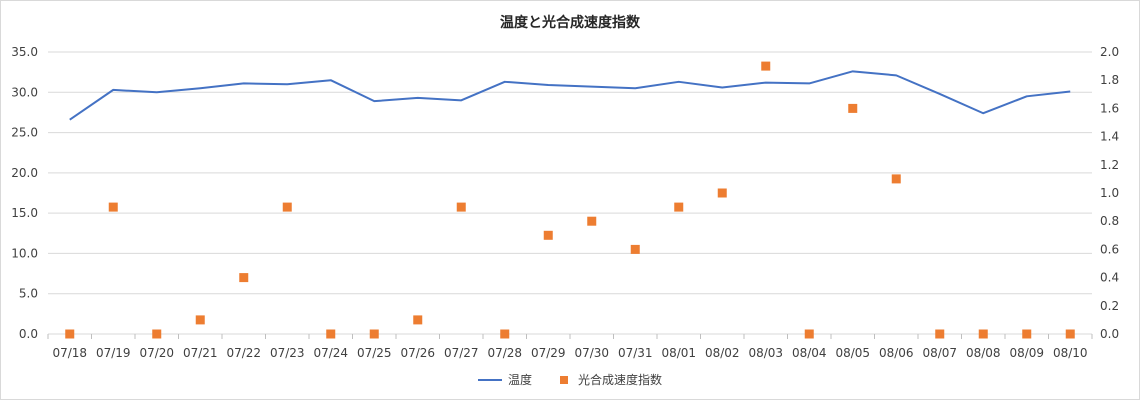  What do you see at coordinates (28, 294) in the screenshot?
I see `y-left-tick-label: 5.0` at bounding box center [28, 294].